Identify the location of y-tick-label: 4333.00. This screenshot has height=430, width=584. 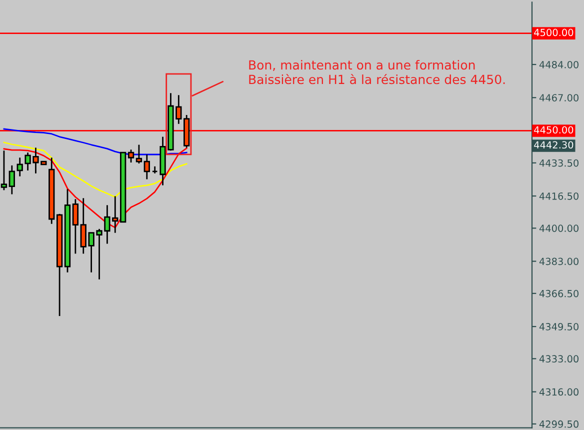
(559, 359).